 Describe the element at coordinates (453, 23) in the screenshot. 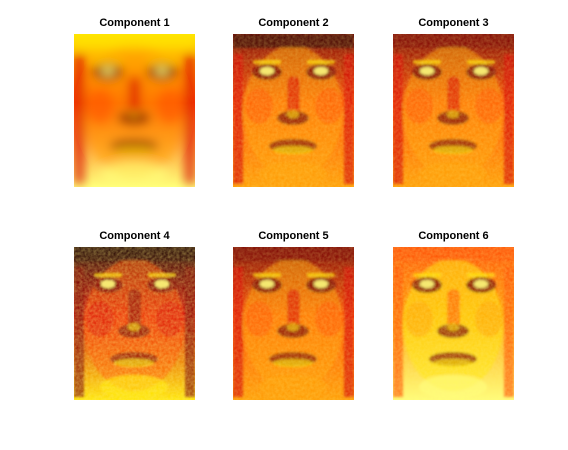

I see `panel-title: Component 3` at that location.